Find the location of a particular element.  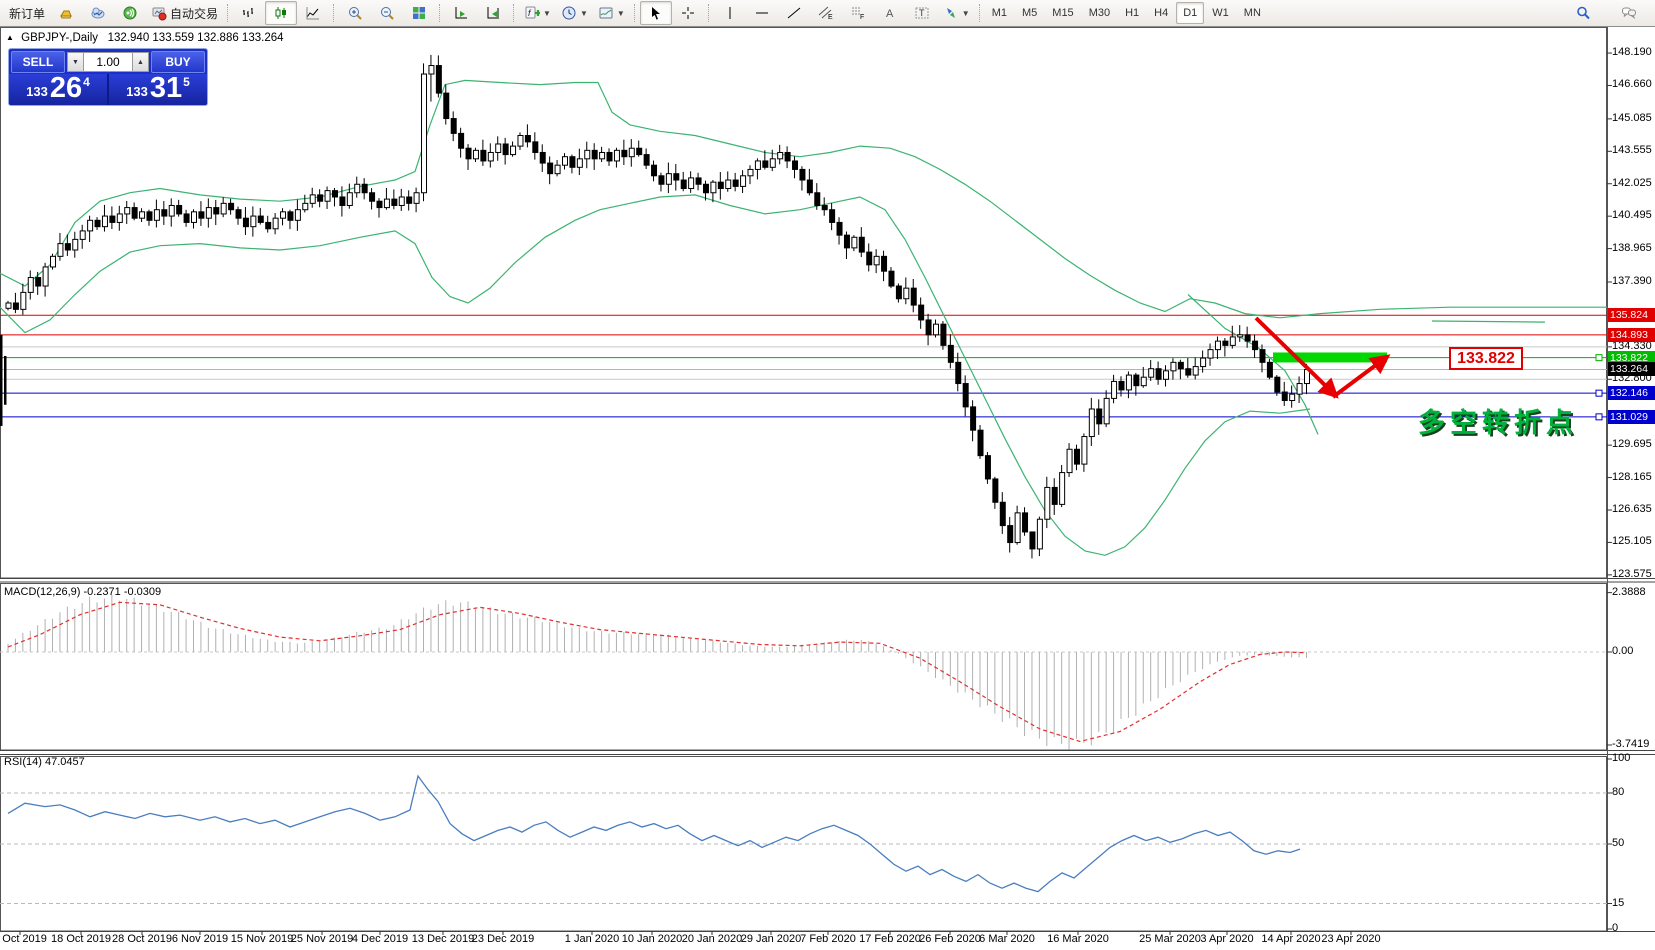

gold-button is located at coordinates (66, 13).